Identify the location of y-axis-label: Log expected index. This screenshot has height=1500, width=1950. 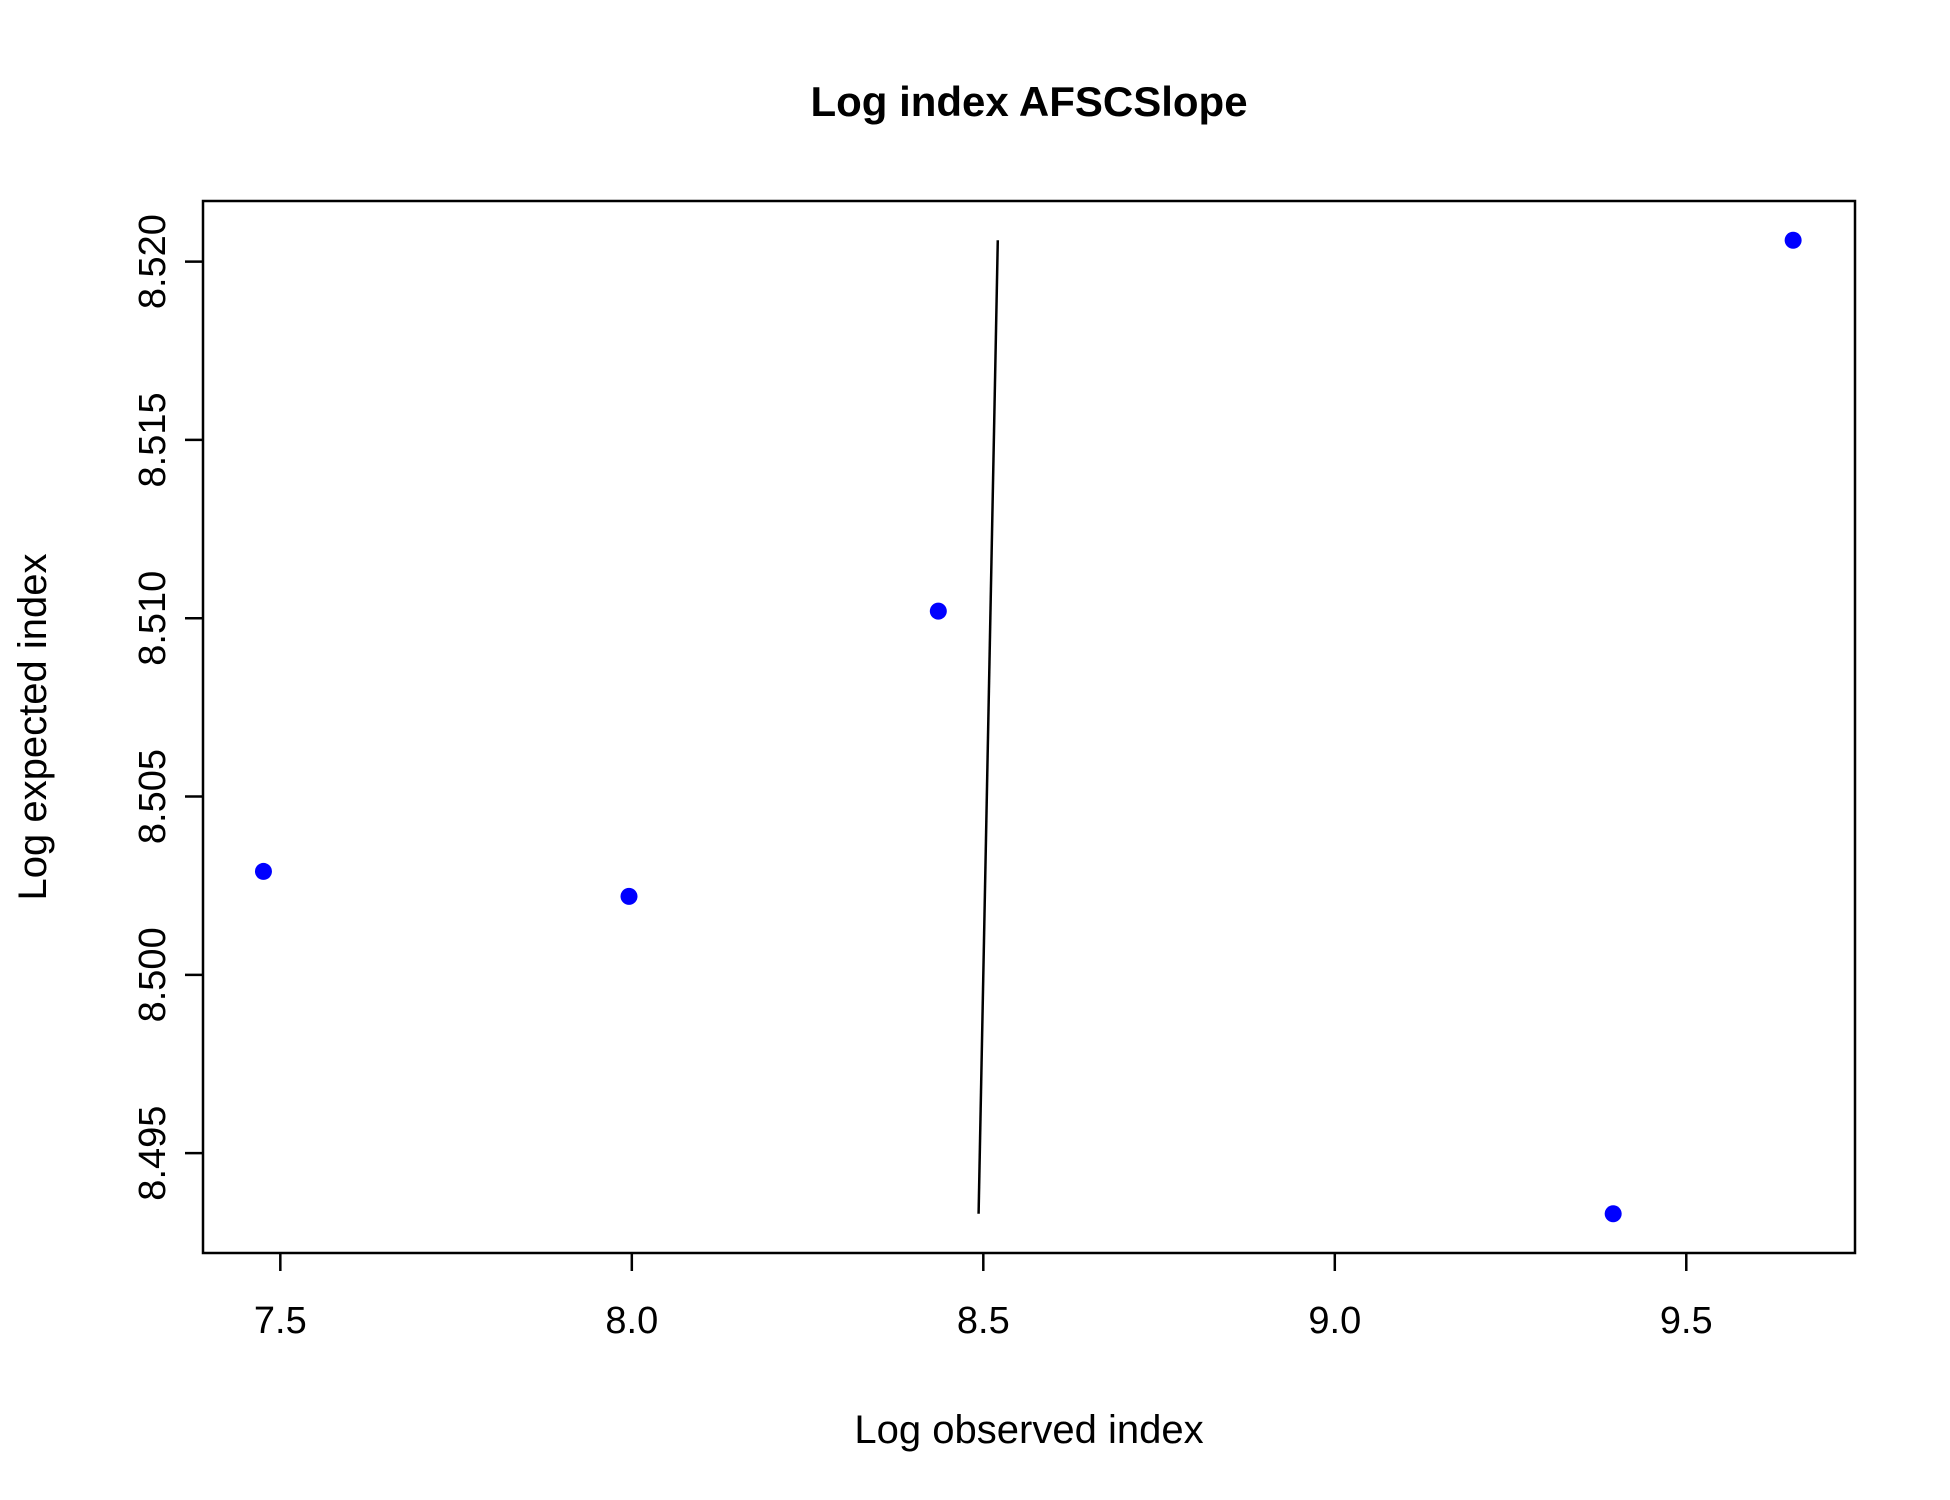
(33, 727).